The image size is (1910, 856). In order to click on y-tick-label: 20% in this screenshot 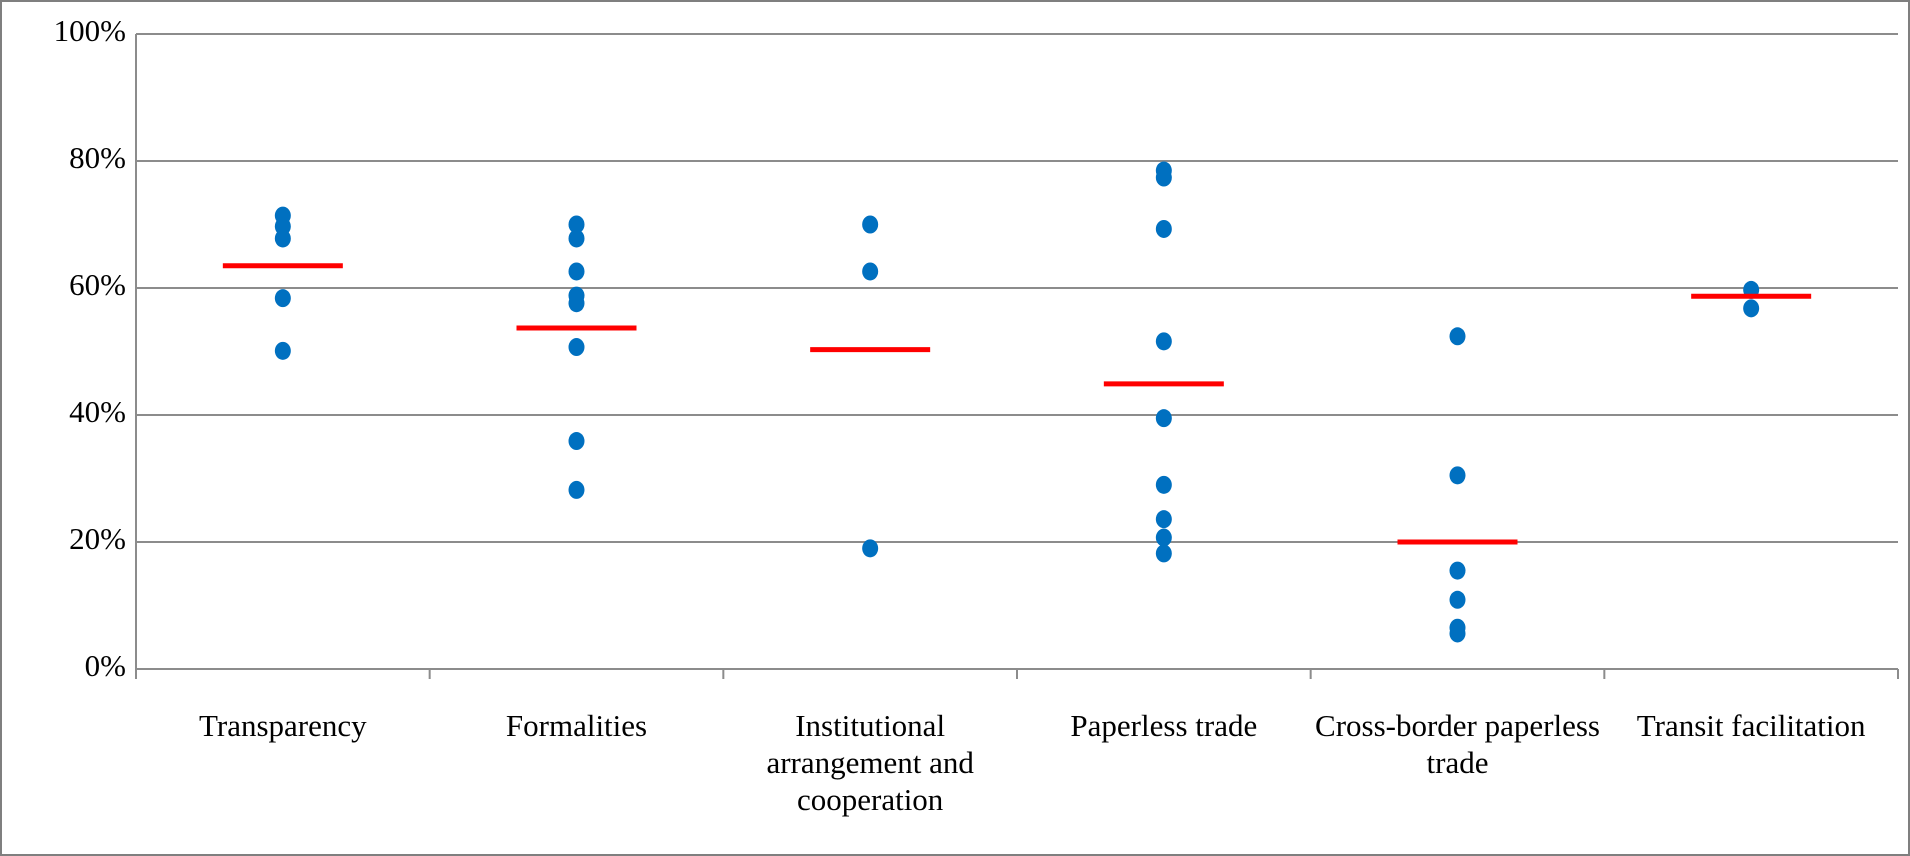, I will do `click(97, 538)`.